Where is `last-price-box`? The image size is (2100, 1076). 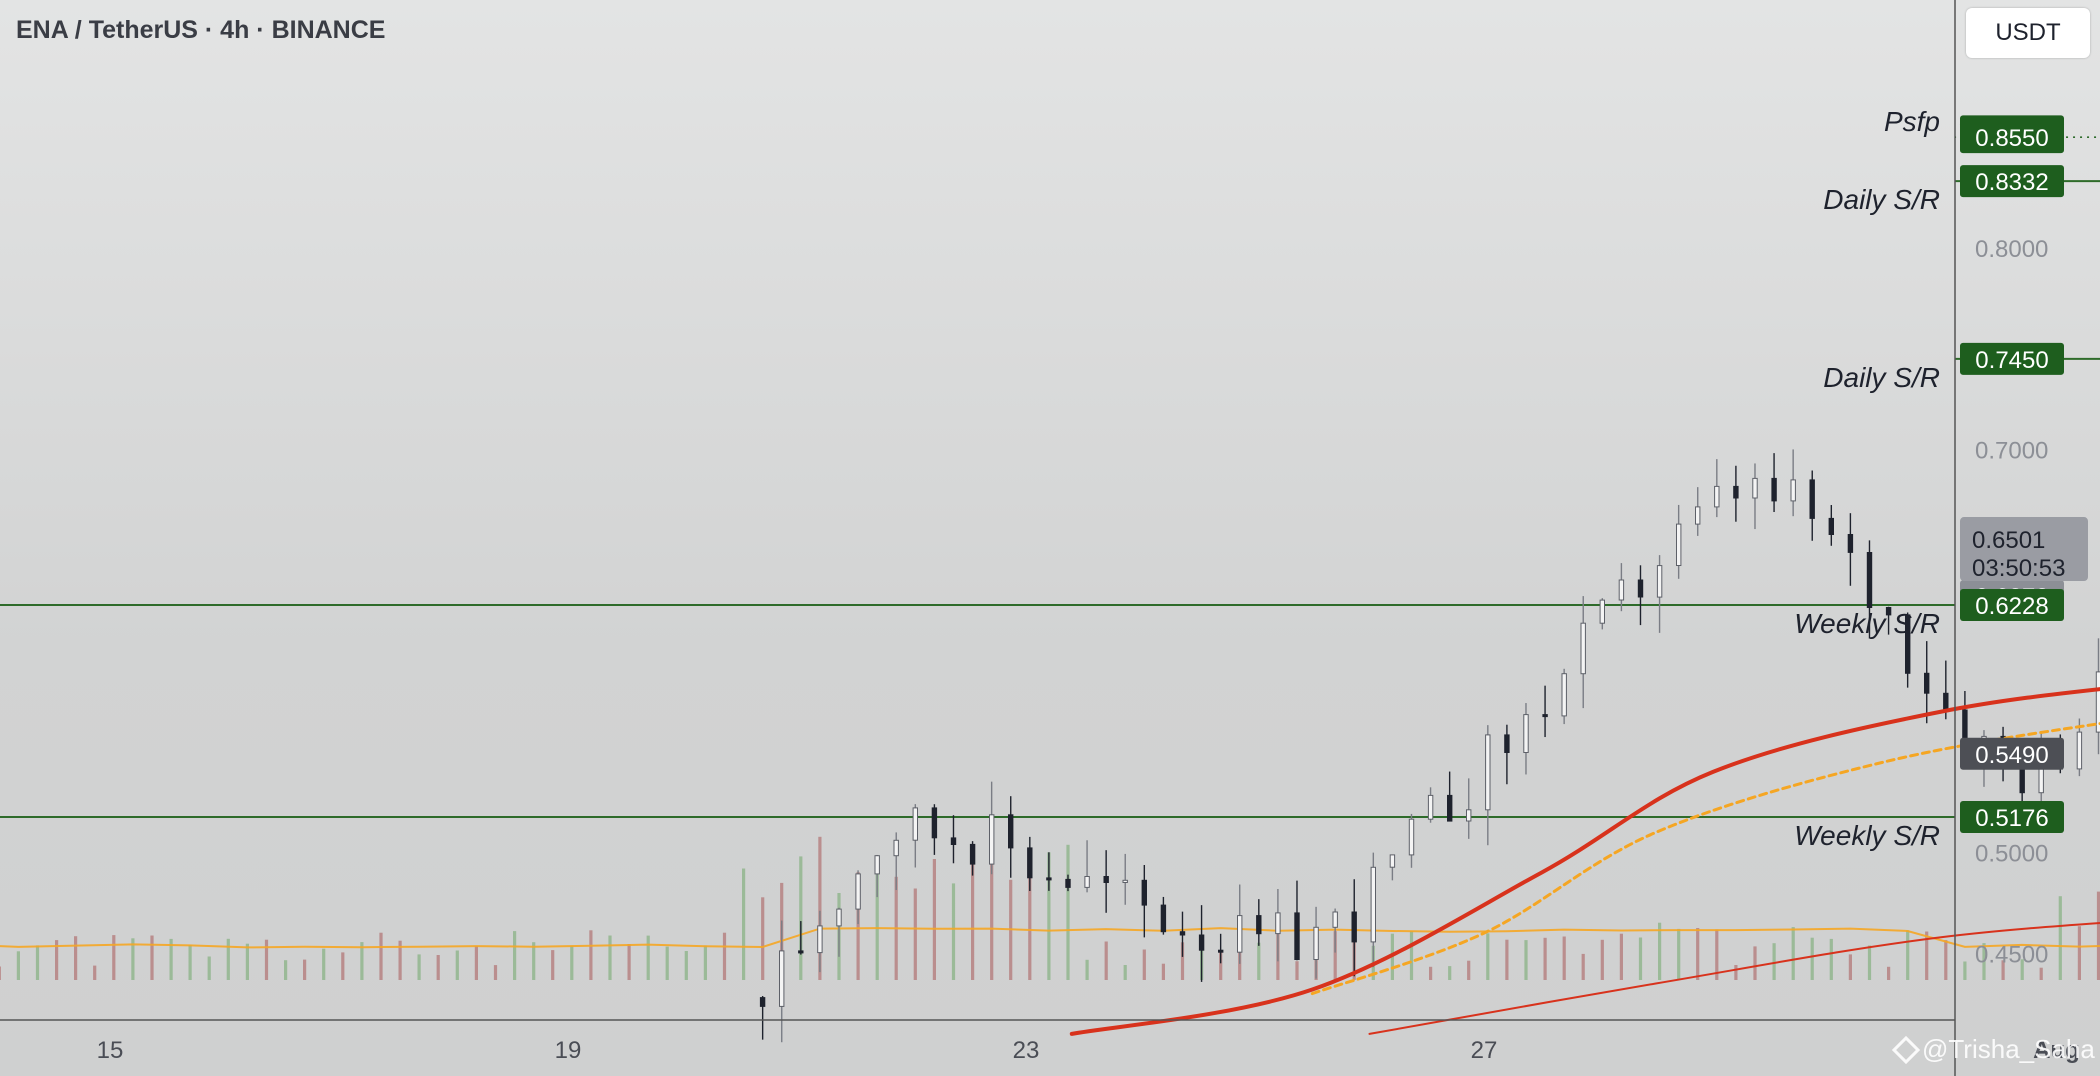
last-price-box is located at coordinates (2024, 549).